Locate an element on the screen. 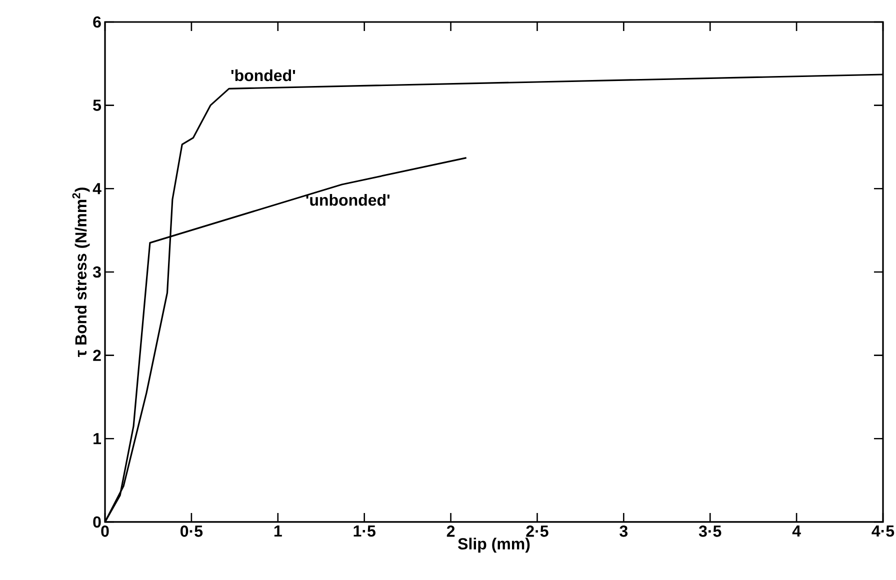 Image resolution: width=896 pixels, height=580 pixels. x-tick-label: 0·5 is located at coordinates (191, 531).